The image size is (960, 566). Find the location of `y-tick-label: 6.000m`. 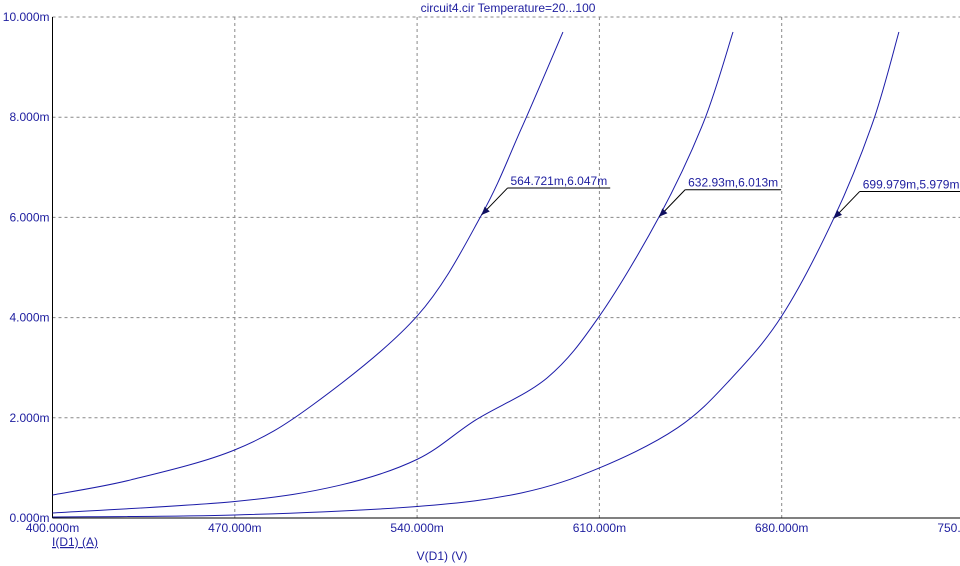

y-tick-label: 6.000m is located at coordinates (29, 217).